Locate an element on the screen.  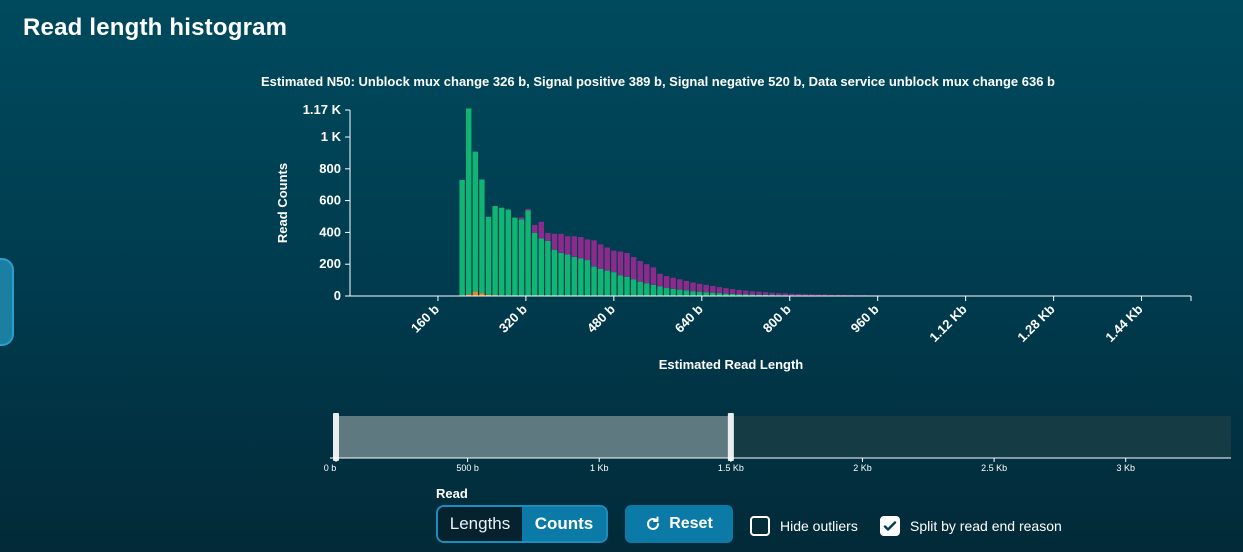
x-tick-label: 1.28 Kb is located at coordinates (1035, 322).